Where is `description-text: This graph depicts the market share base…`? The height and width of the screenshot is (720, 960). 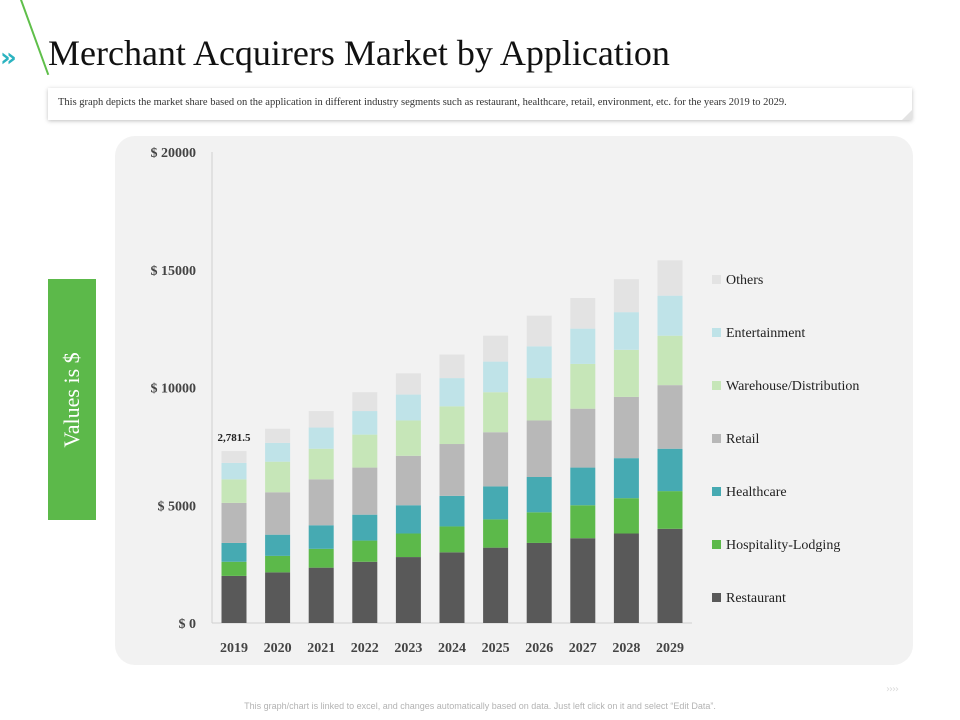
description-text: This graph depicts the market share base… is located at coordinates (422, 102).